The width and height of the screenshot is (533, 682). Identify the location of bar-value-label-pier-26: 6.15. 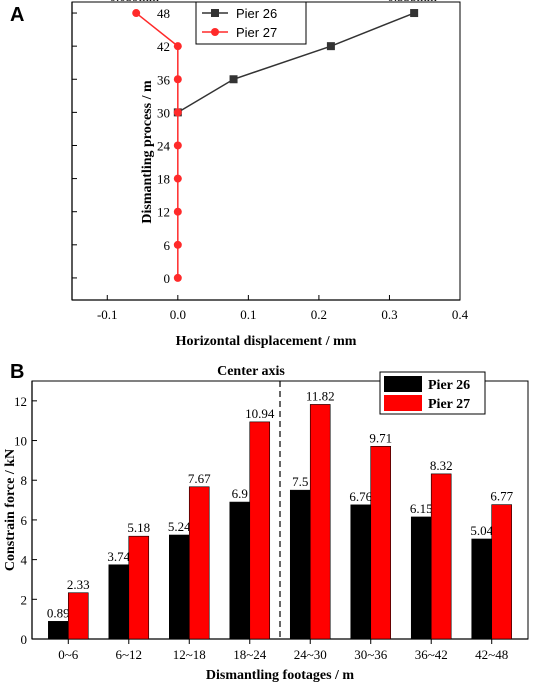
(421, 508).